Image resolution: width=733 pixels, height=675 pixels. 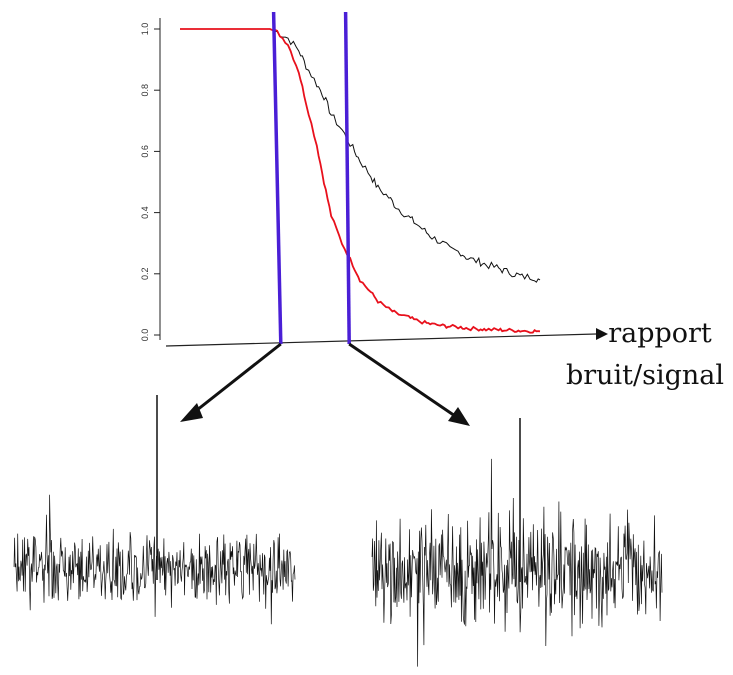 I want to click on y-tick-label: 0.6, so click(x=145, y=151).